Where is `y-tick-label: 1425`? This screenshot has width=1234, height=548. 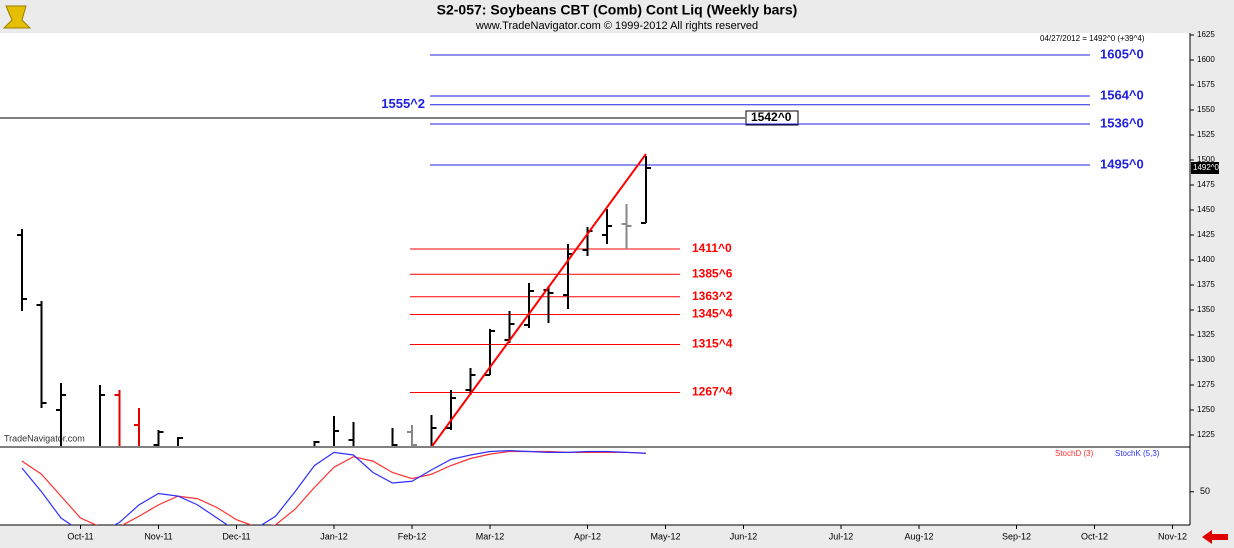
y-tick-label: 1425 is located at coordinates (1206, 234).